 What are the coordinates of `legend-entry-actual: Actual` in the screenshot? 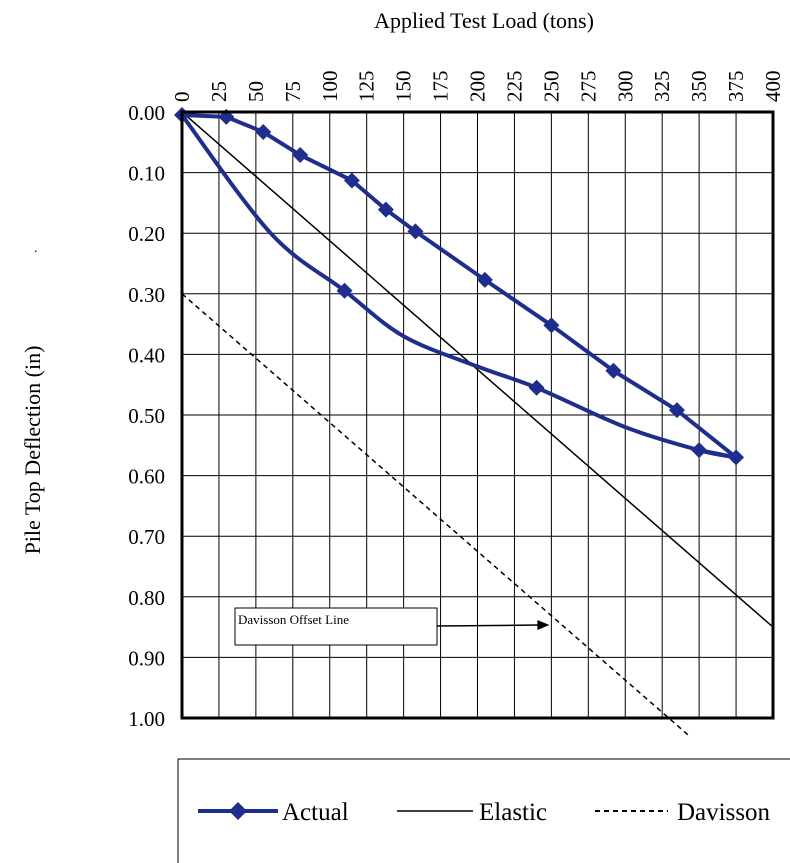 It's located at (273, 812).